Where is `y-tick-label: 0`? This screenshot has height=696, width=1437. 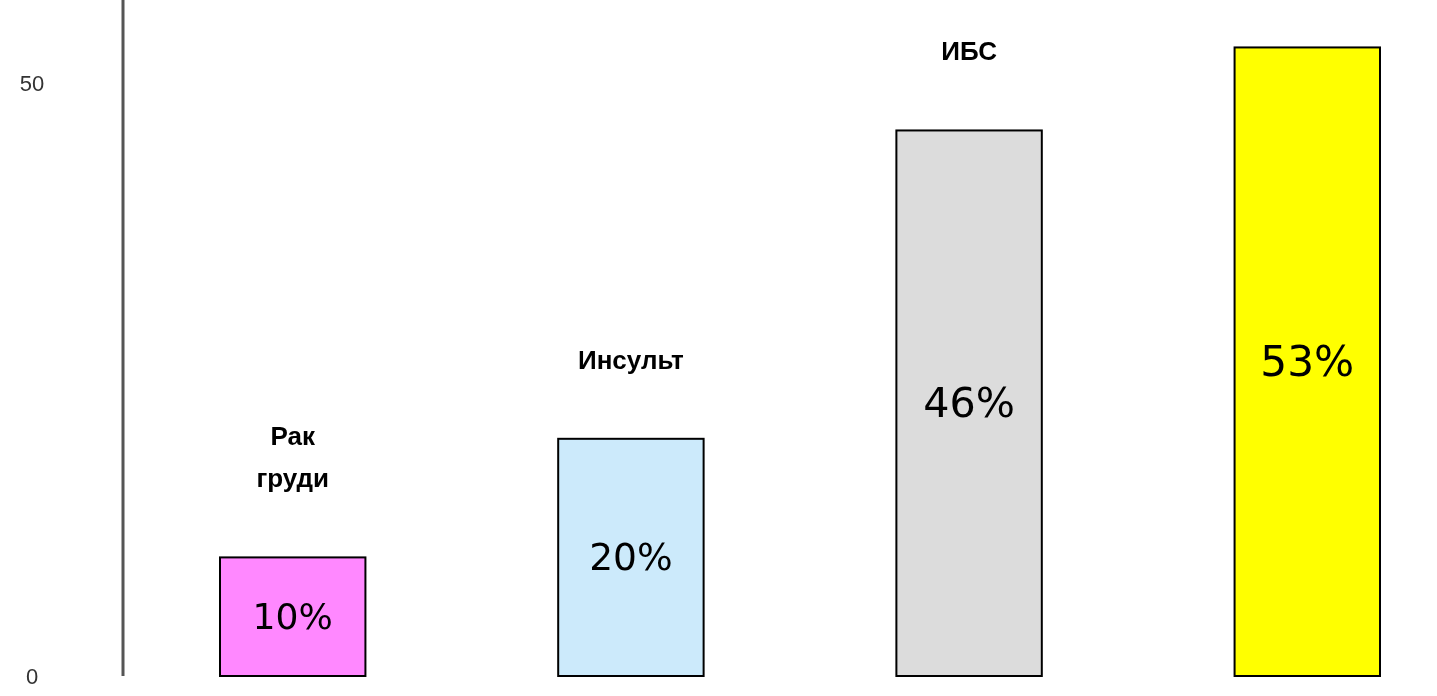 y-tick-label: 0 is located at coordinates (32, 676).